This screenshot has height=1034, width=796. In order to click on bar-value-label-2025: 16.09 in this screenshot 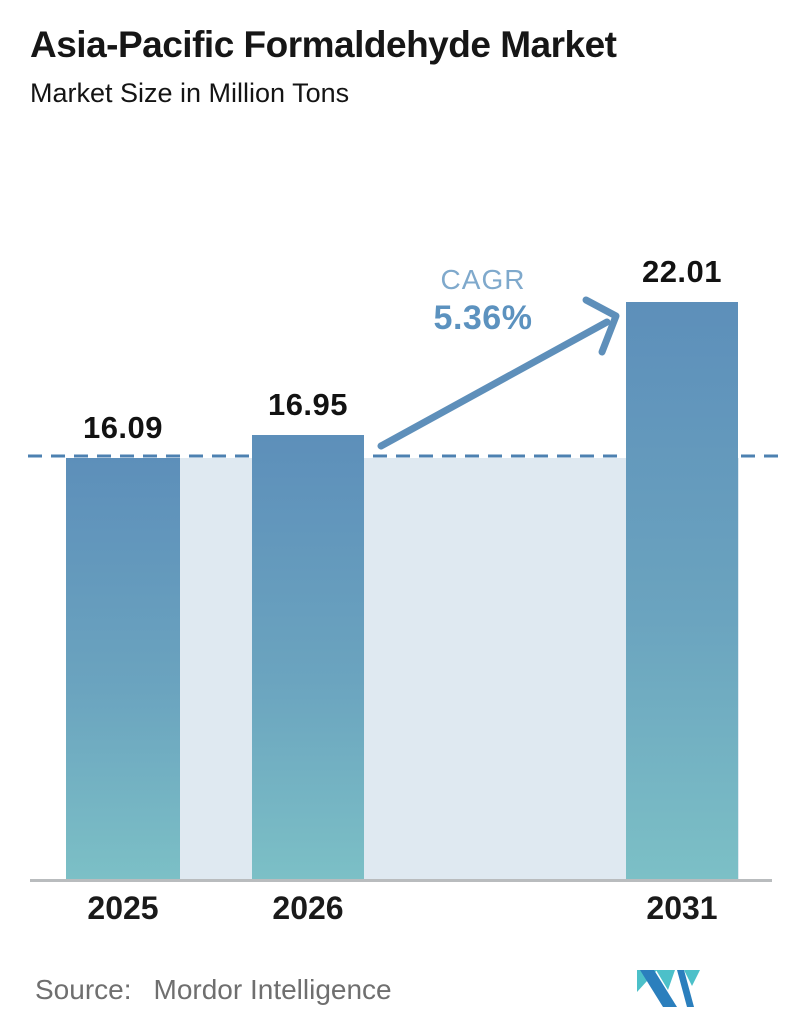, I will do `click(123, 427)`.